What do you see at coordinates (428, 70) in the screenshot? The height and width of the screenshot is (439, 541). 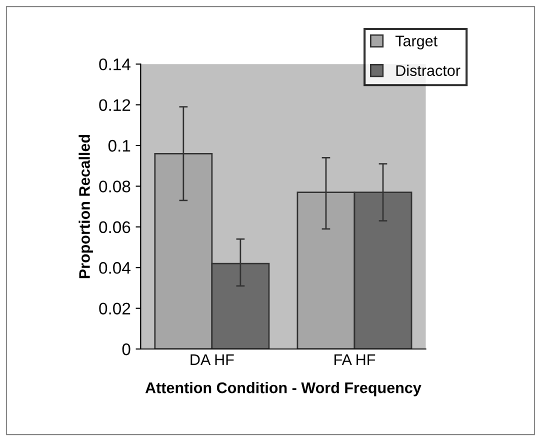 I see `legend-label: Distractor` at bounding box center [428, 70].